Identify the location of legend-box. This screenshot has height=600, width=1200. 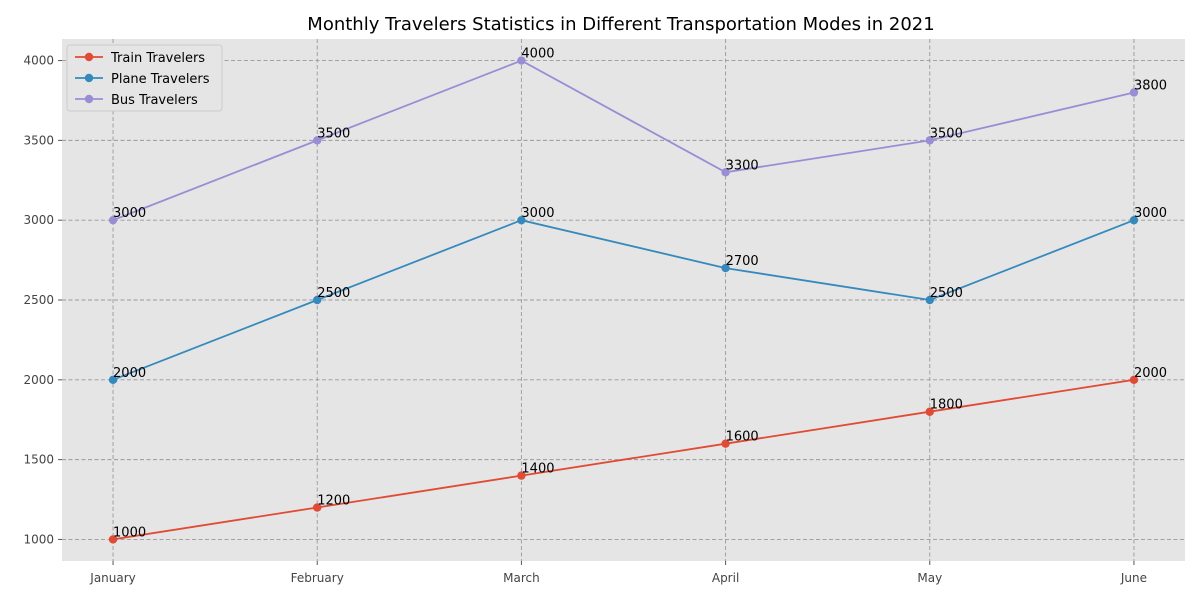
(144, 78).